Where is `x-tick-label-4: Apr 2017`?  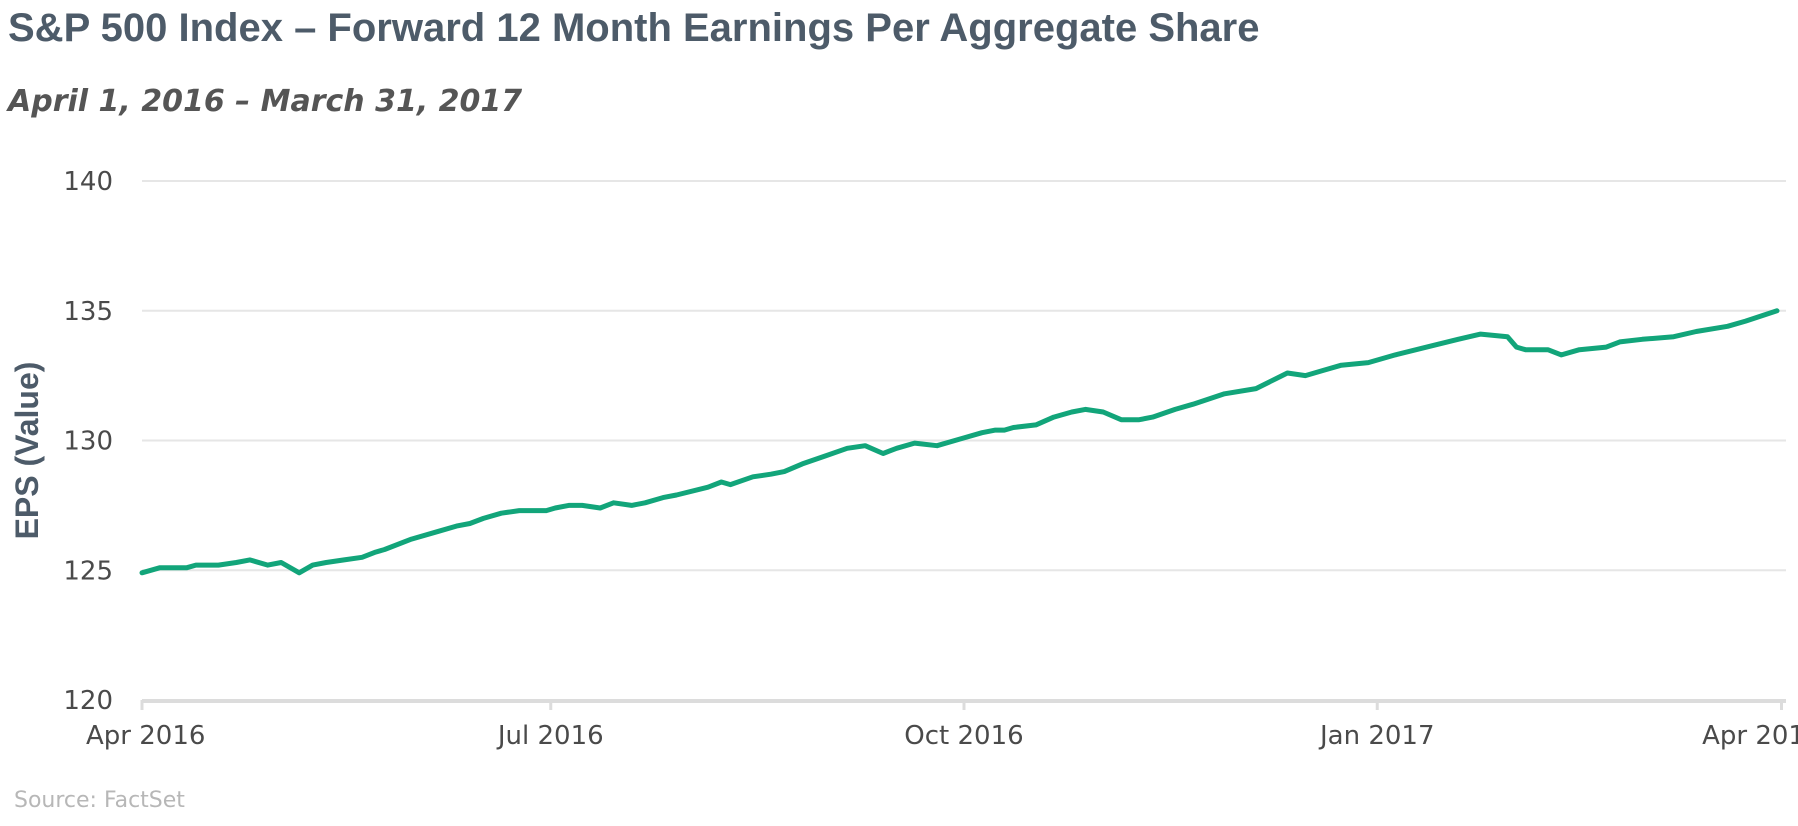
x-tick-label-4: Apr 2017 is located at coordinates (1750, 736).